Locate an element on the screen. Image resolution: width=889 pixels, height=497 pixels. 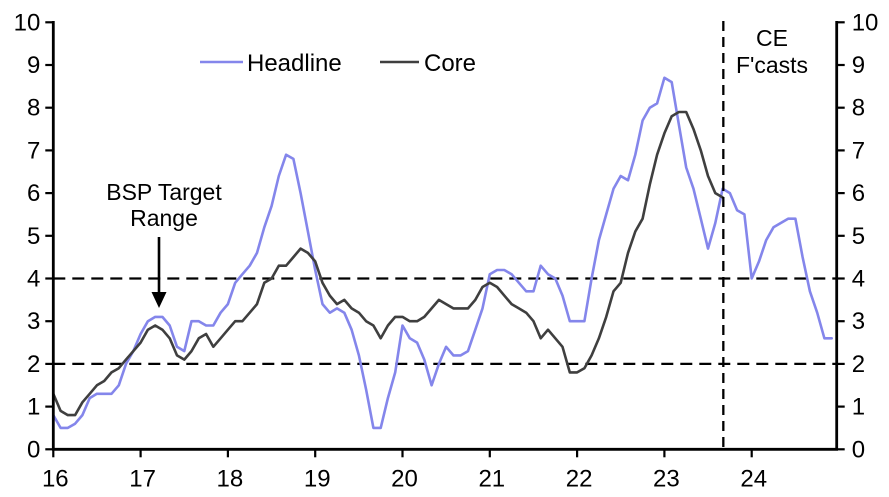
y-tick-label-left: 8 is located at coordinates (33, 108).